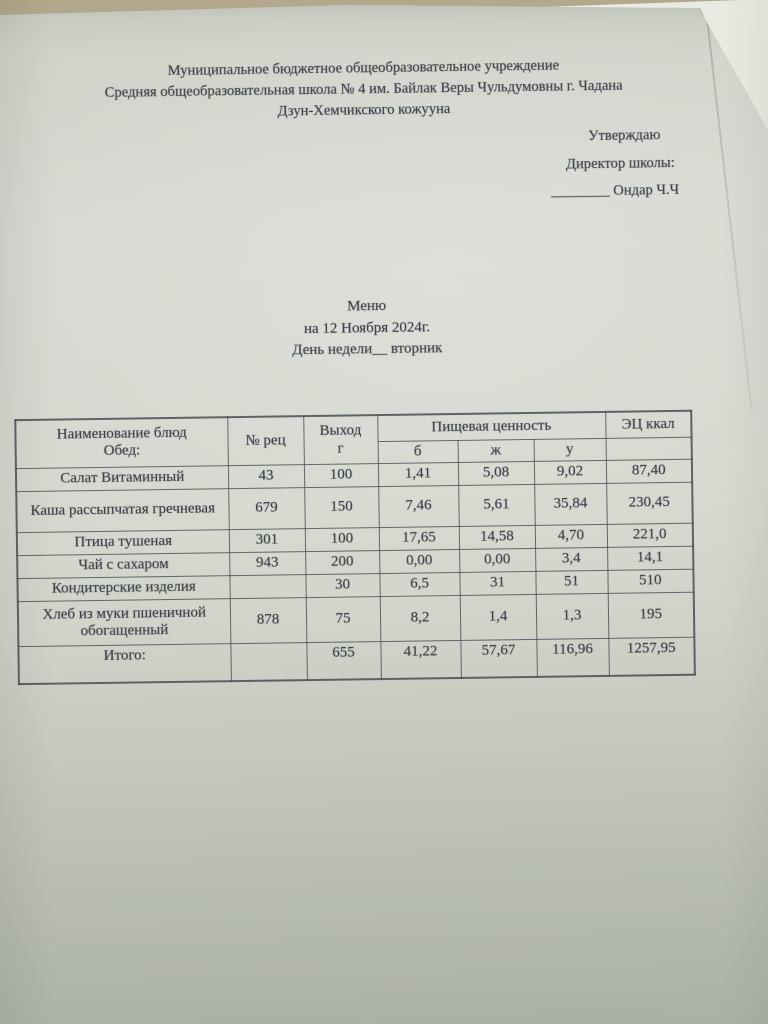  I want to click on output-cell: 200, so click(342, 562).